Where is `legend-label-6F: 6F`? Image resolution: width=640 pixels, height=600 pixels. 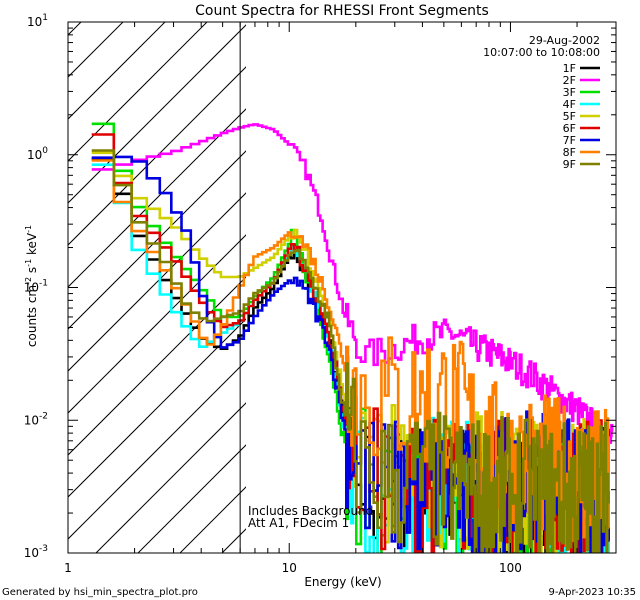
legend-label-6F: 6F is located at coordinates (569, 128).